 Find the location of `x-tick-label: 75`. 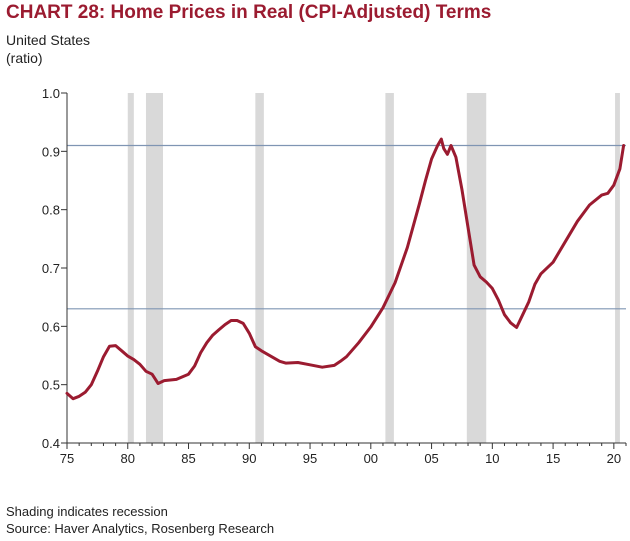

x-tick-label: 75 is located at coordinates (67, 458).